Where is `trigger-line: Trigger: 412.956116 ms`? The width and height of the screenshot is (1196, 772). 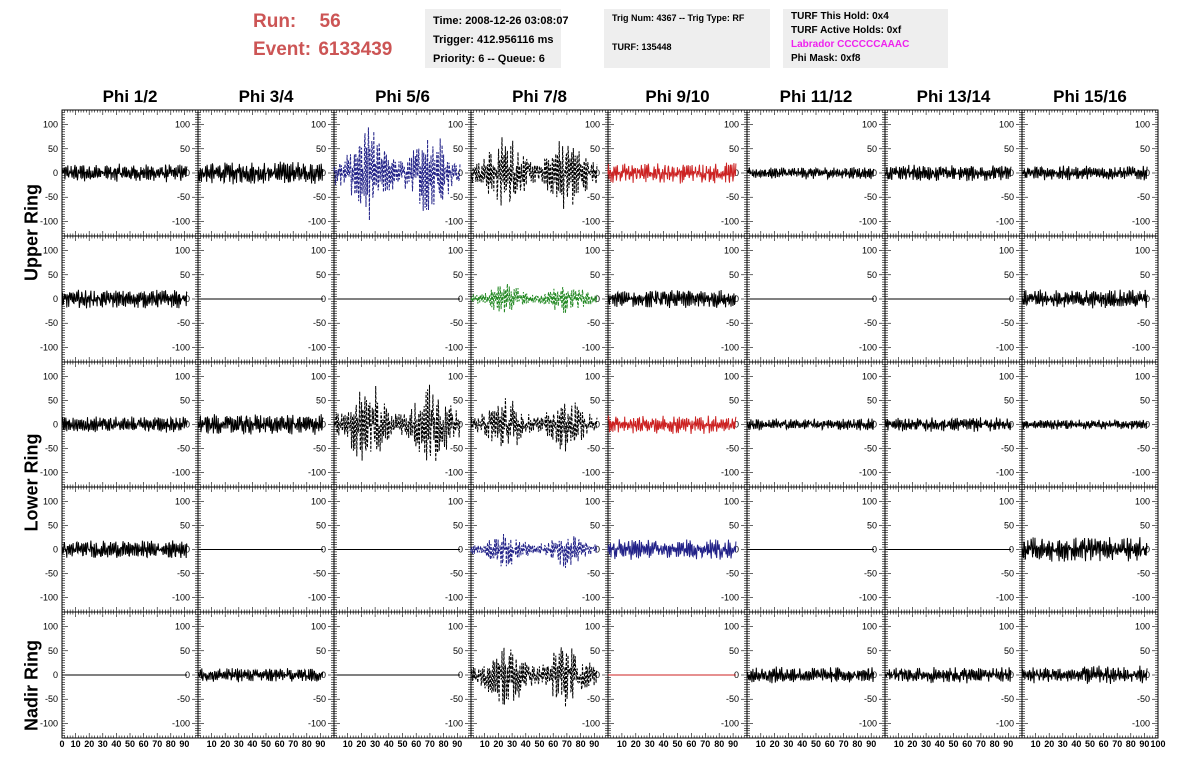 trigger-line: Trigger: 412.956116 ms is located at coordinates (493, 40).